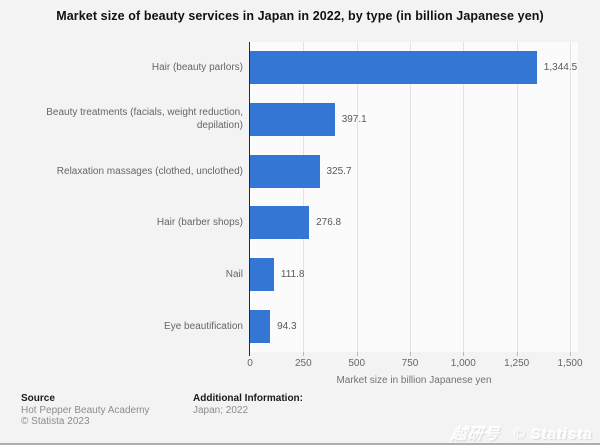  Describe the element at coordinates (197, 68) in the screenshot. I see `category-label: Hair (beauty parlors)` at that location.